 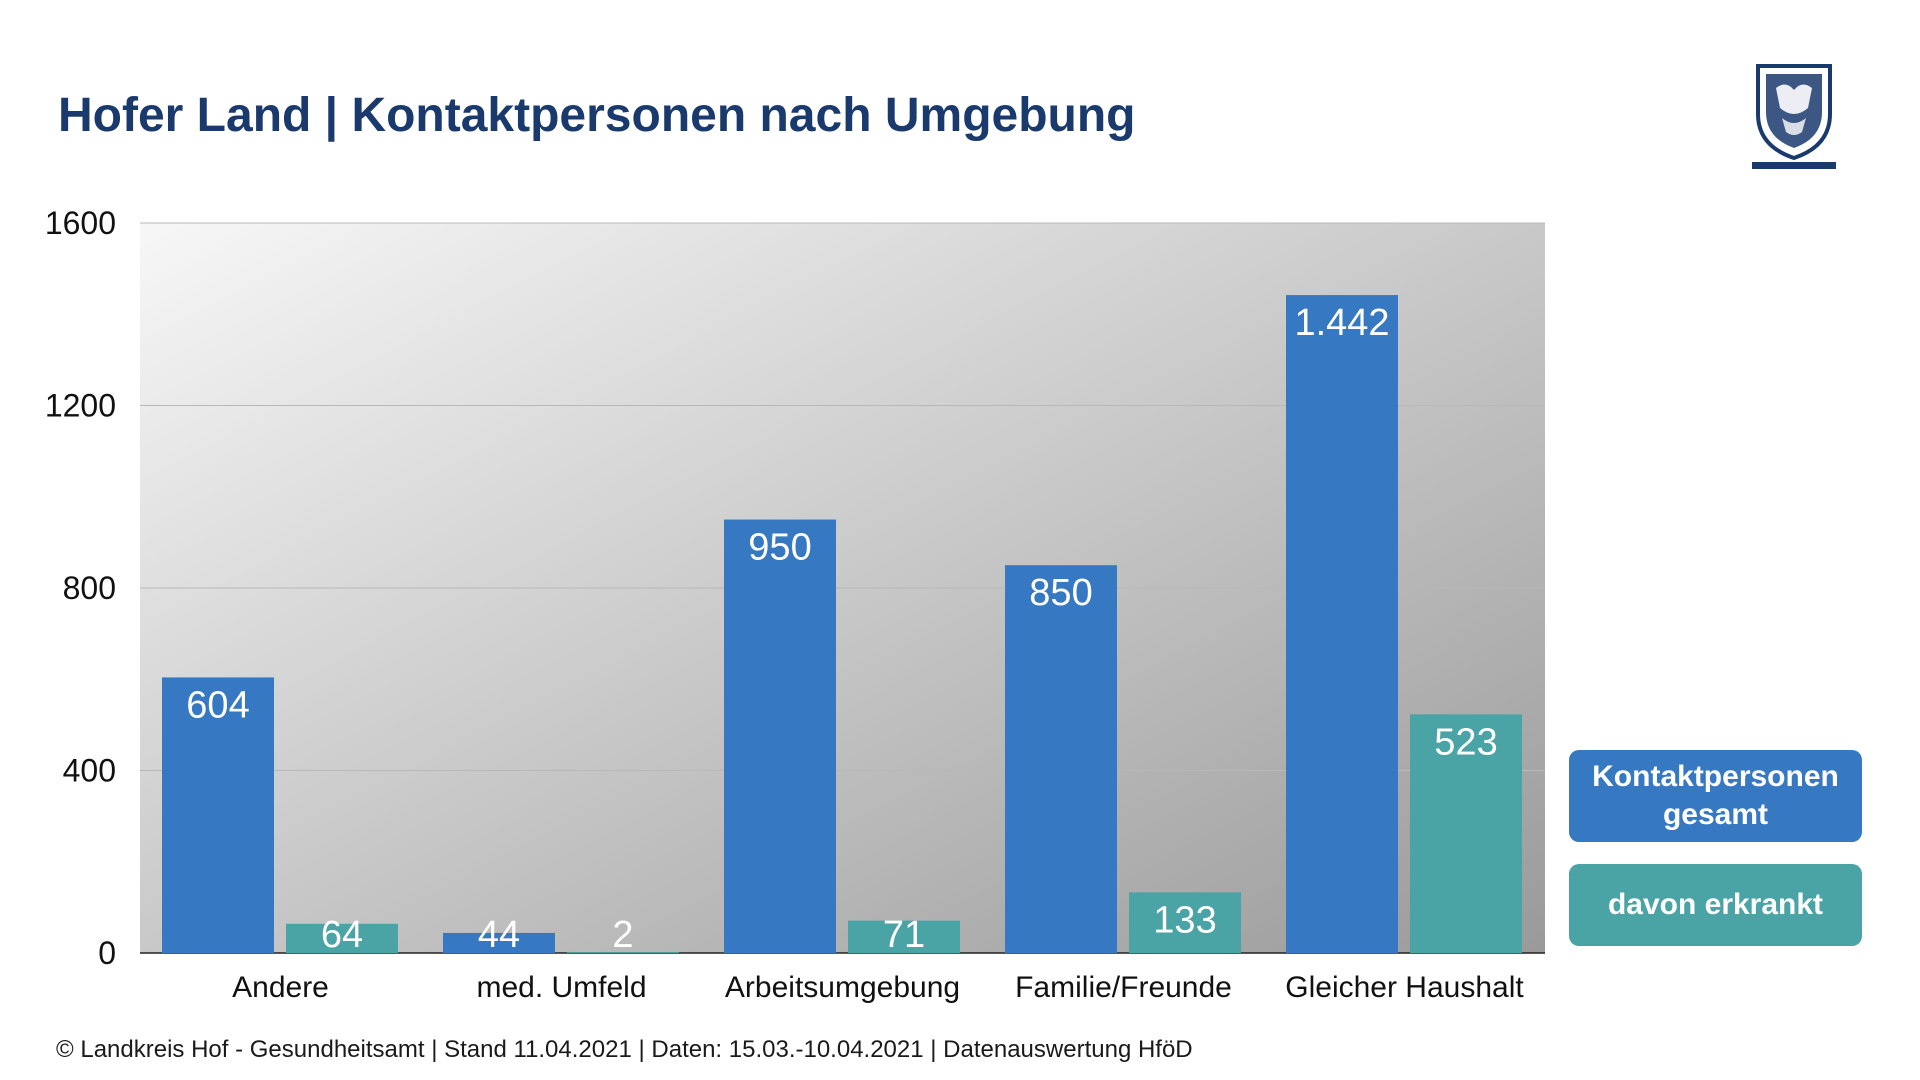 I want to click on bar-value-label: 950, so click(x=779, y=548).